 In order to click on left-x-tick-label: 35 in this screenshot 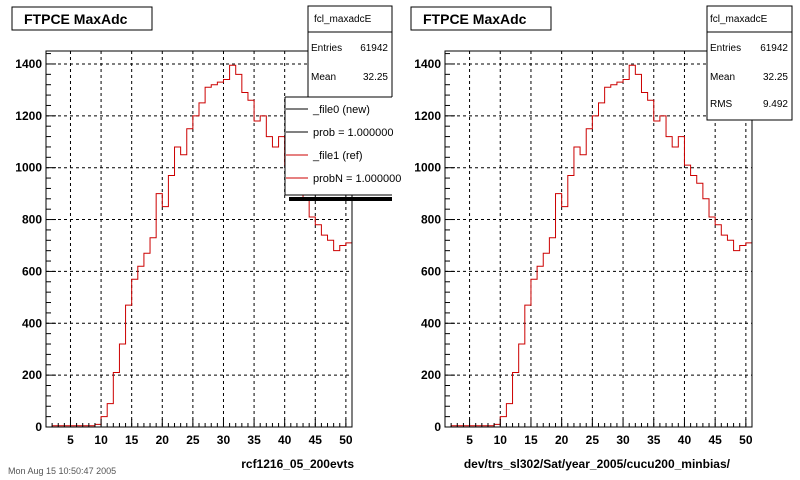, I will do `click(254, 440)`.